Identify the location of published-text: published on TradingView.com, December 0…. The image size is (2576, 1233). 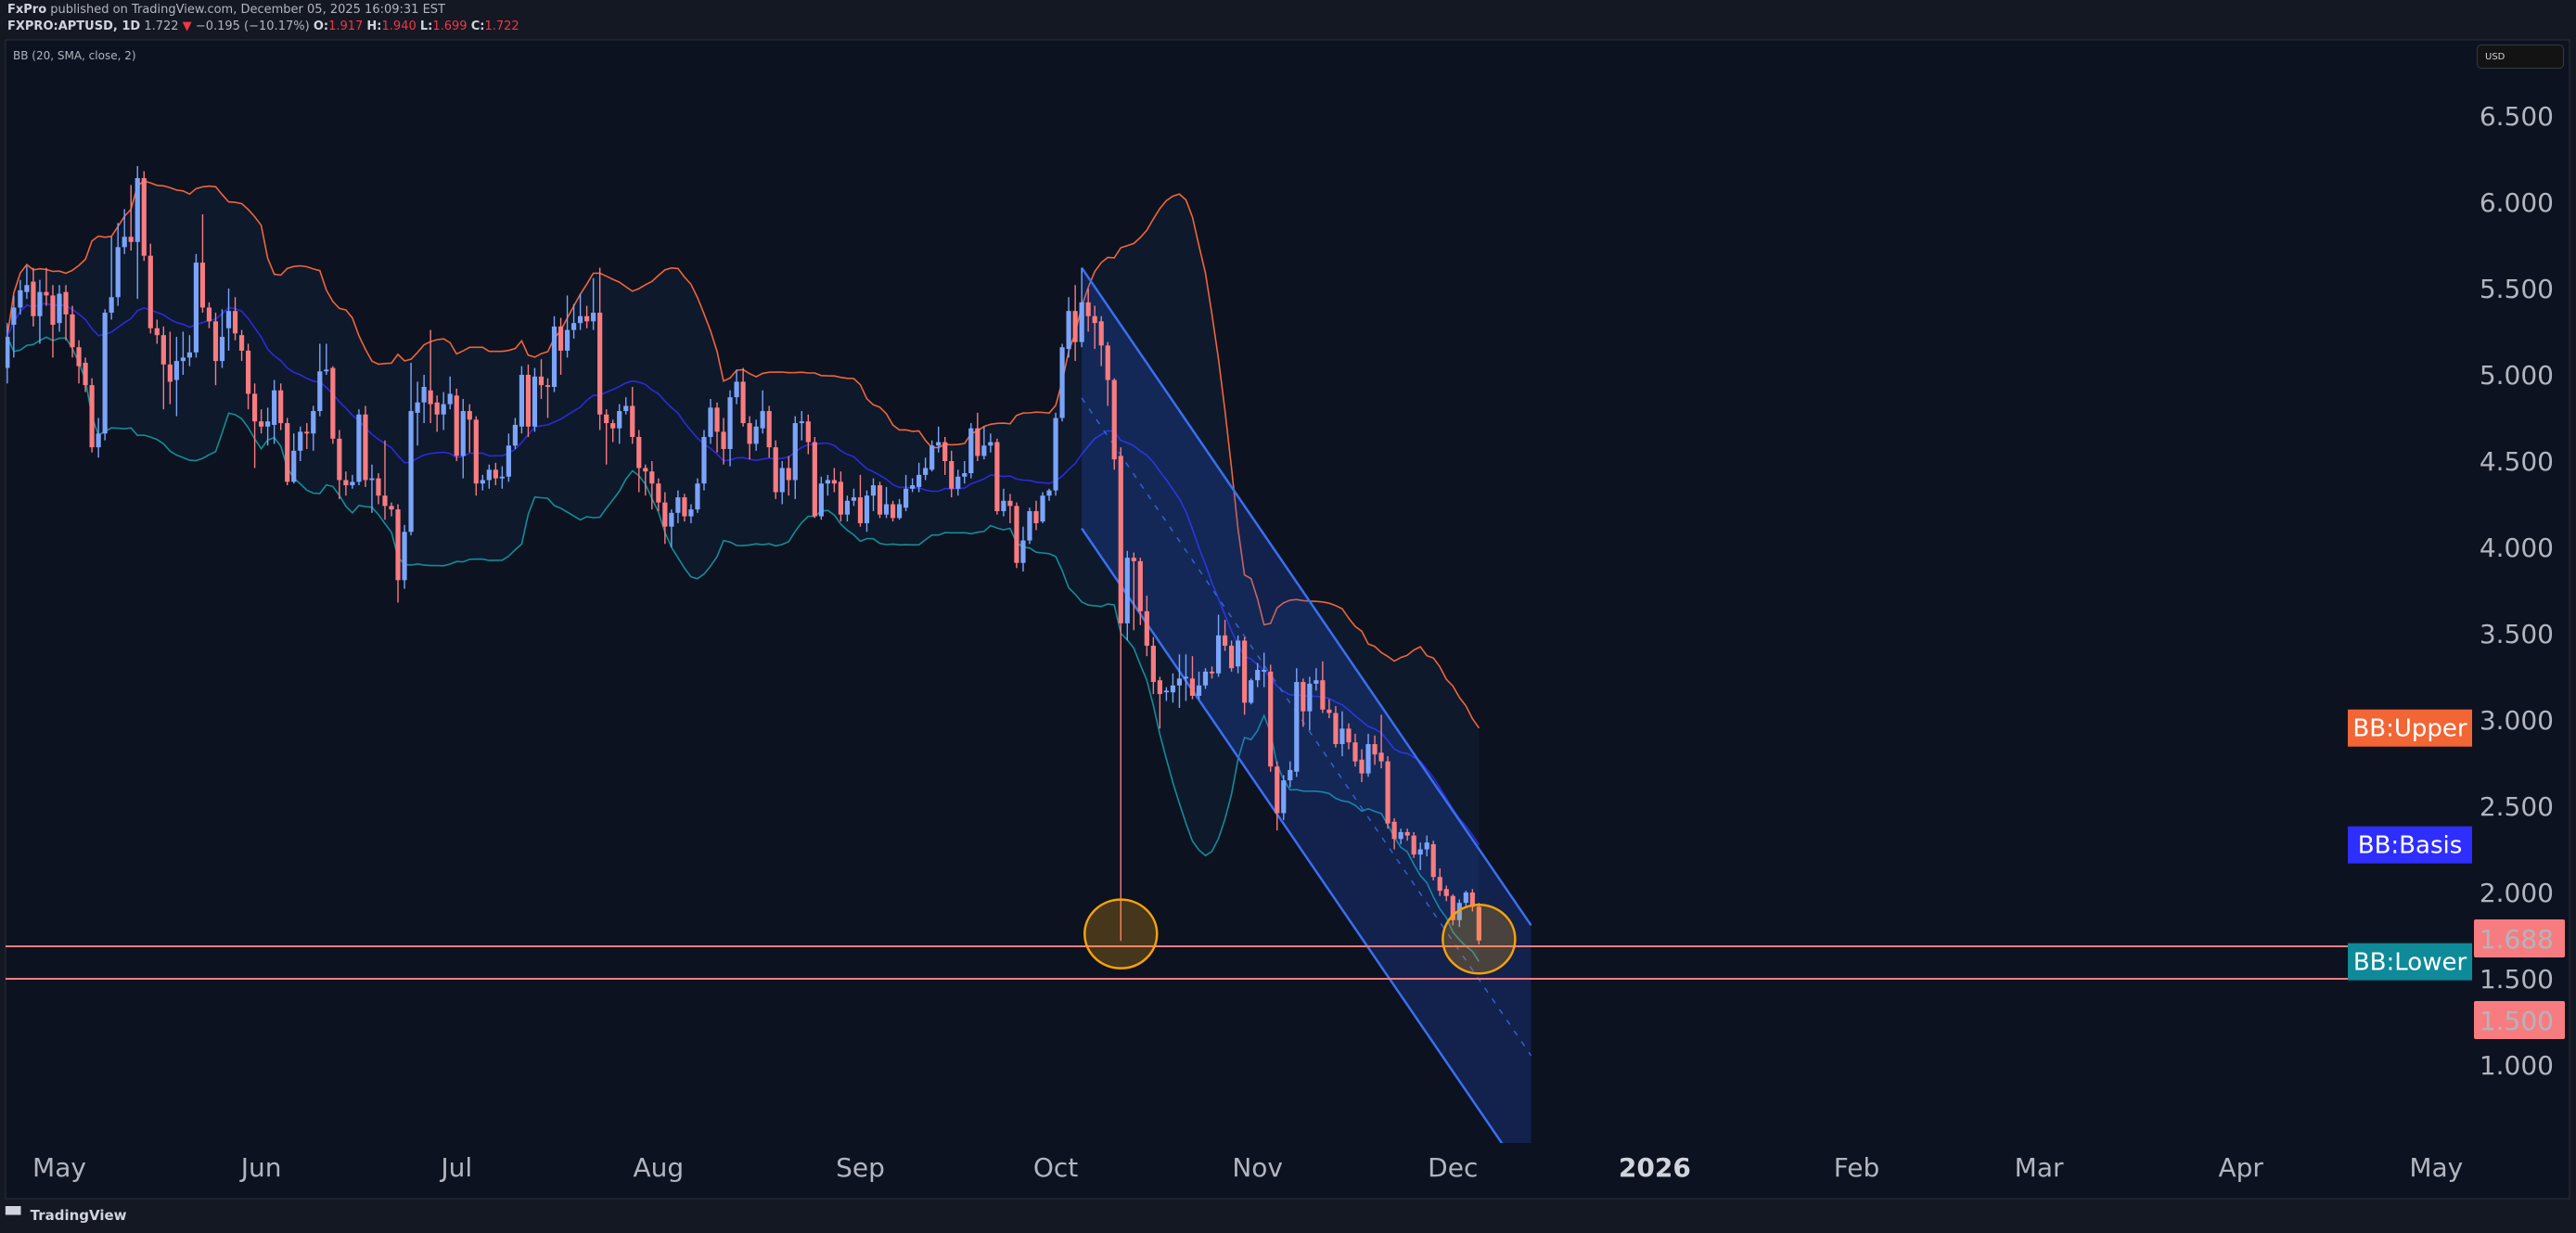
(247, 10).